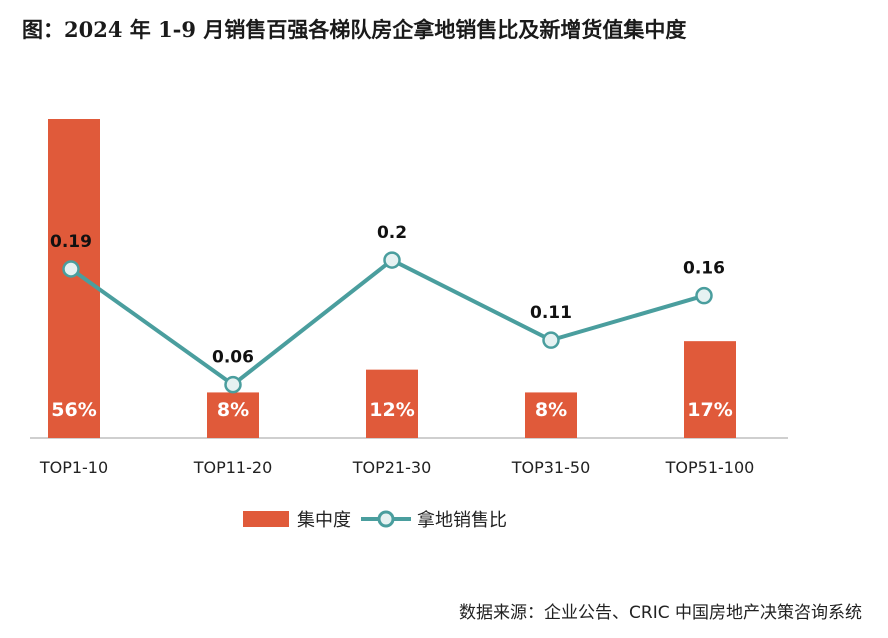 This screenshot has height=638, width=888. I want to click on legend-line-label: 拿地销售比, so click(462, 520).